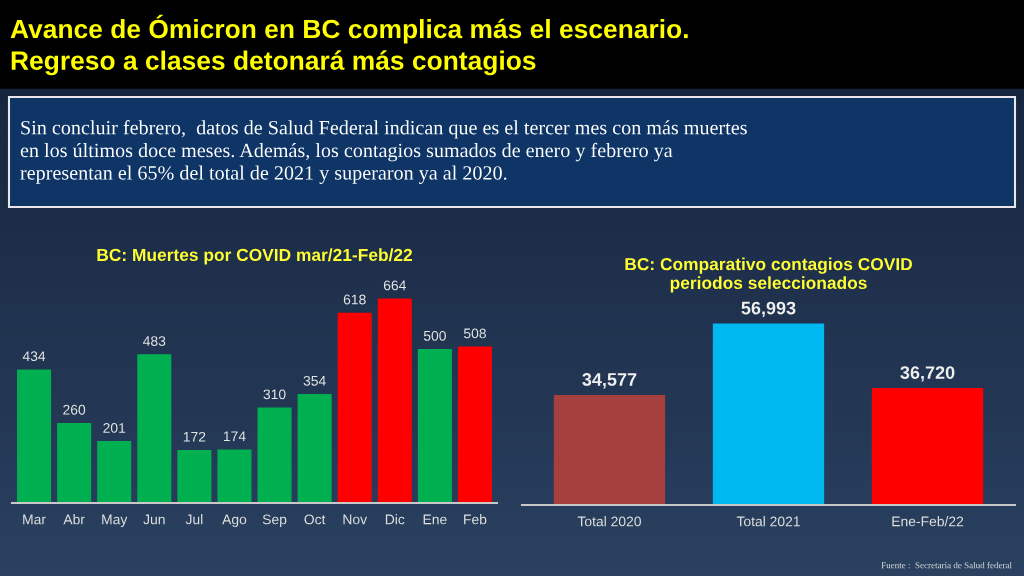 The image size is (1024, 576). I want to click on data-label: 34,577, so click(609, 381).